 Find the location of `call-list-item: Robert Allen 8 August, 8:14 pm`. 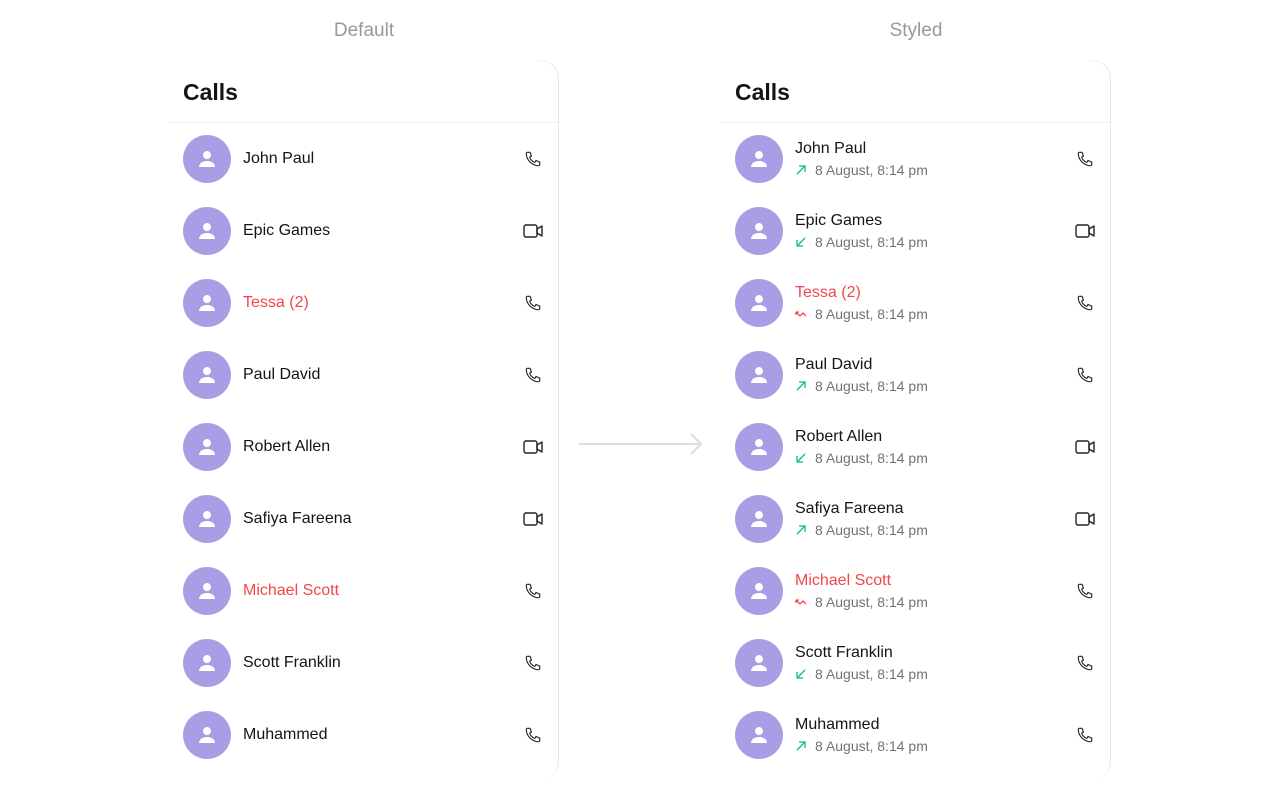

call-list-item: Robert Allen 8 August, 8:14 pm is located at coordinates (915, 447).